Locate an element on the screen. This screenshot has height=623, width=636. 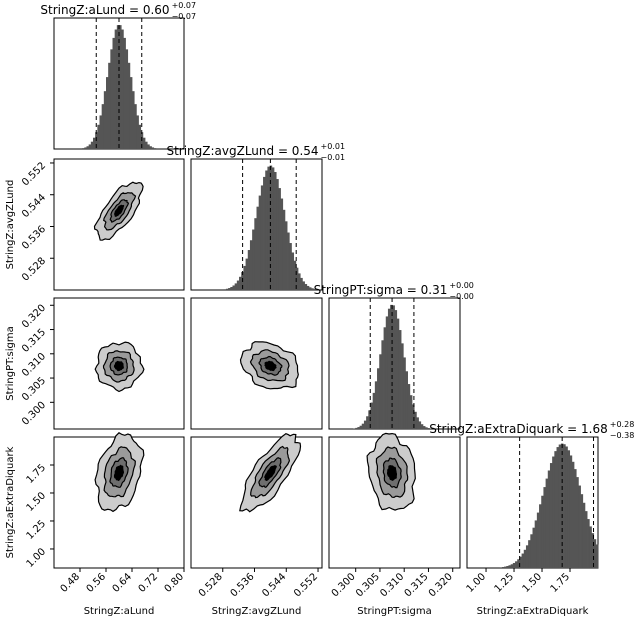
y-axis-label: StringZ:avgZLund is located at coordinates (10, 225).